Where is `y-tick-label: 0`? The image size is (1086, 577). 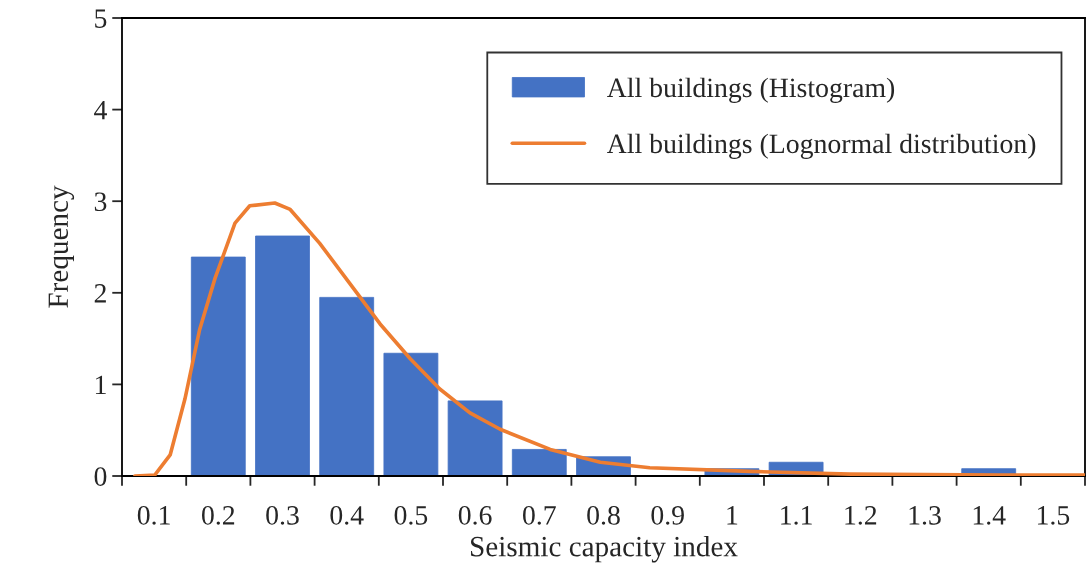 y-tick-label: 0 is located at coordinates (100, 476).